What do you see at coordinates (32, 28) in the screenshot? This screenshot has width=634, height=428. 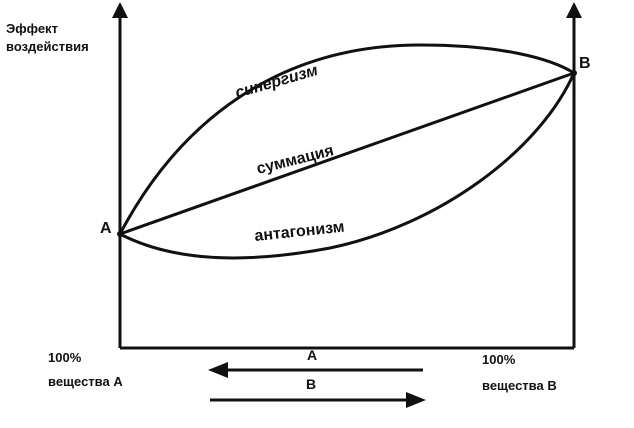 I see `y-axis-label-line1: Эффект` at bounding box center [32, 28].